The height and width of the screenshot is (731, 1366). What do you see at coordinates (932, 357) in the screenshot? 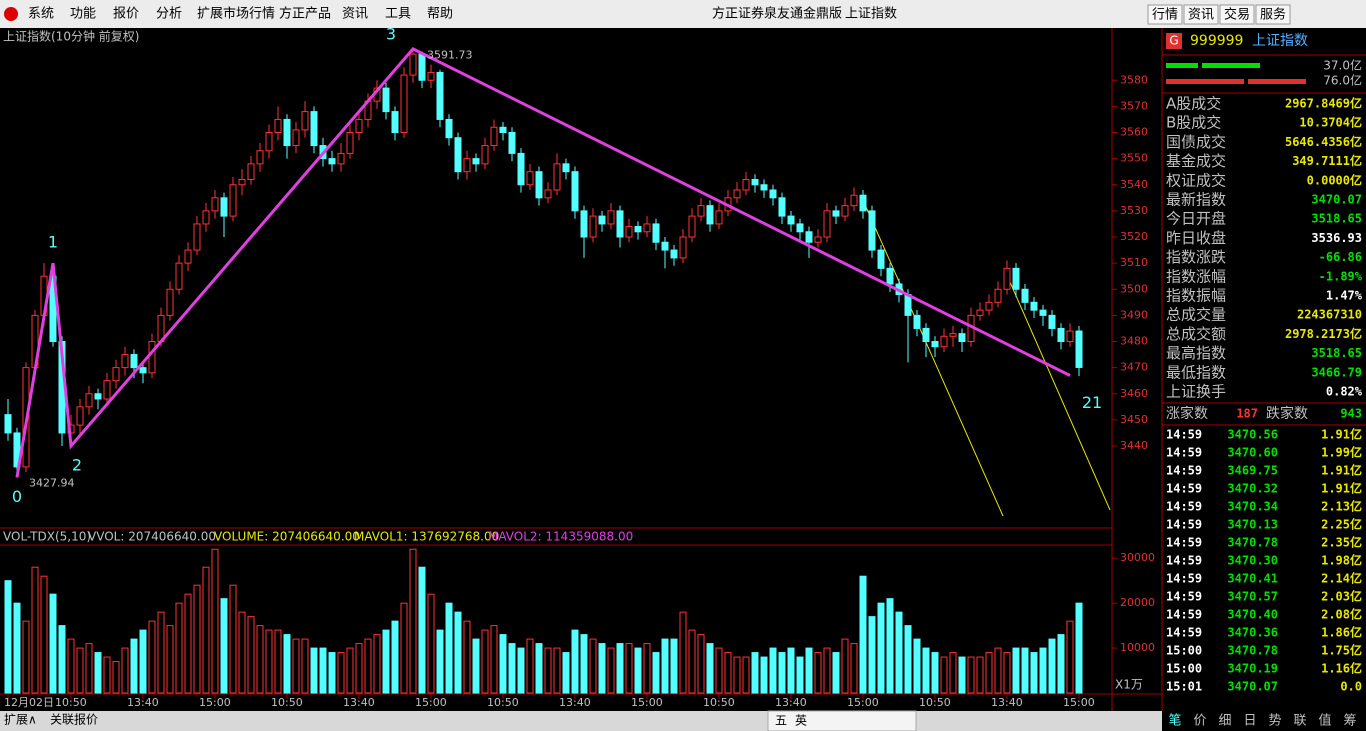
I see `trend-line` at bounding box center [932, 357].